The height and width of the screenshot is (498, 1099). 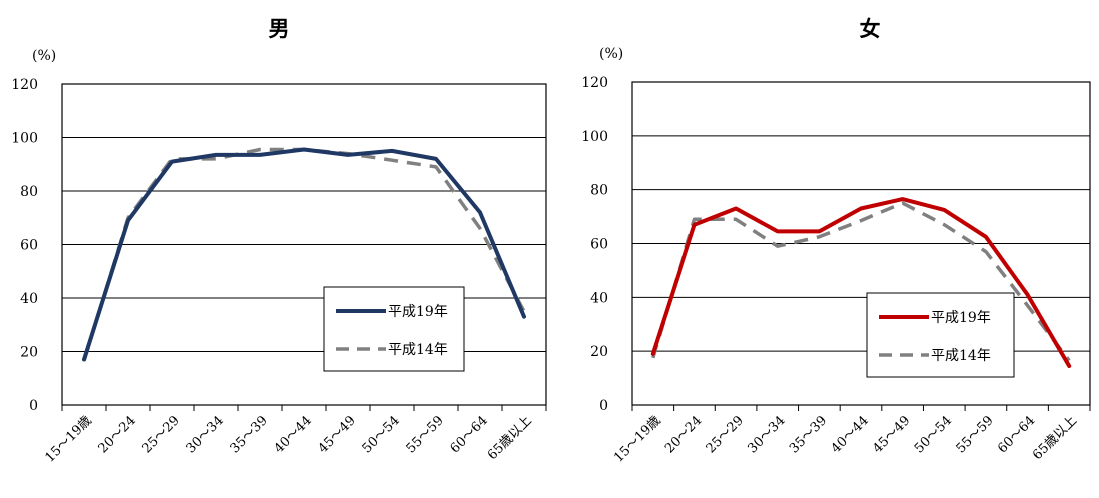 I want to click on chart-title: 女, so click(x=870, y=29).